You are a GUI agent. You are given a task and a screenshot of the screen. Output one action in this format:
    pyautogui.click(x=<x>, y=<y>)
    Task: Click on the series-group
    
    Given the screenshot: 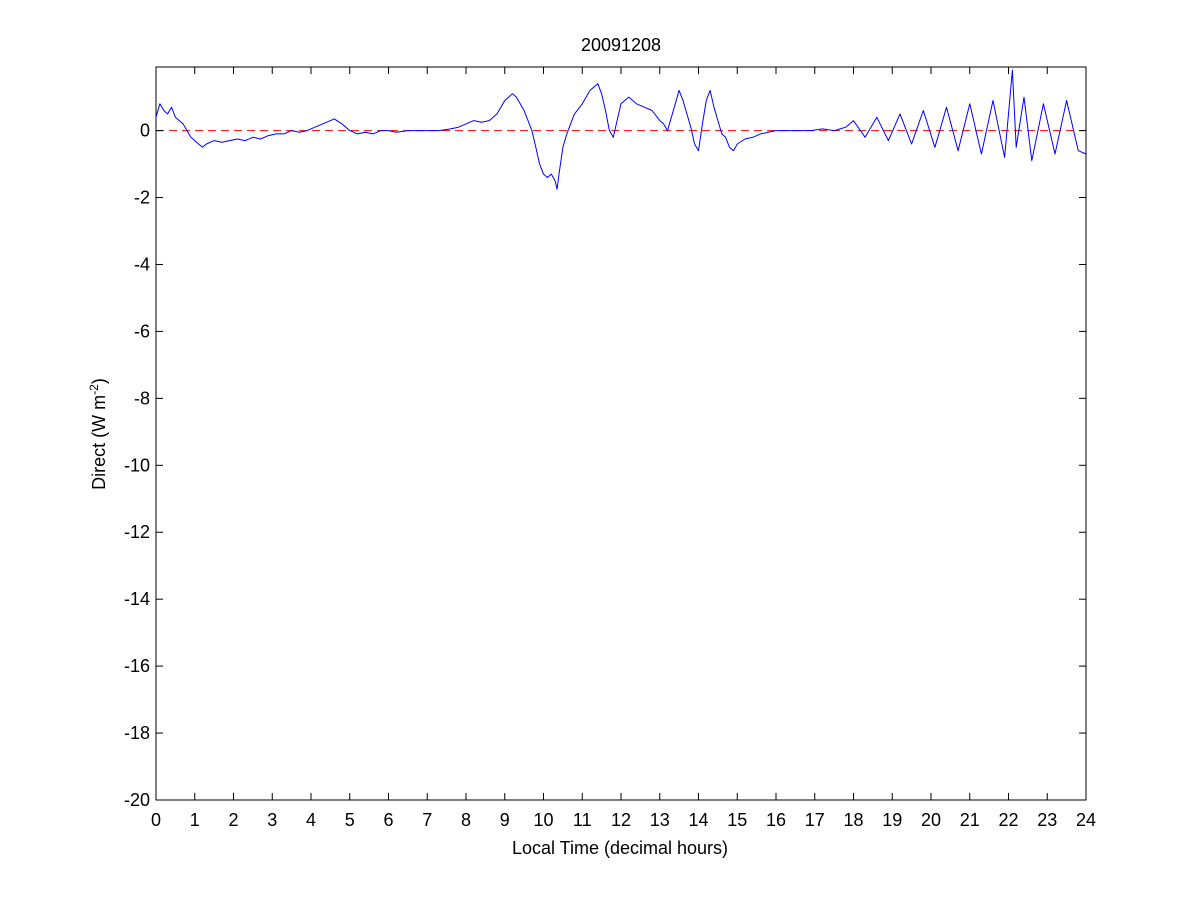 What is the action you would take?
    pyautogui.click(x=621, y=129)
    